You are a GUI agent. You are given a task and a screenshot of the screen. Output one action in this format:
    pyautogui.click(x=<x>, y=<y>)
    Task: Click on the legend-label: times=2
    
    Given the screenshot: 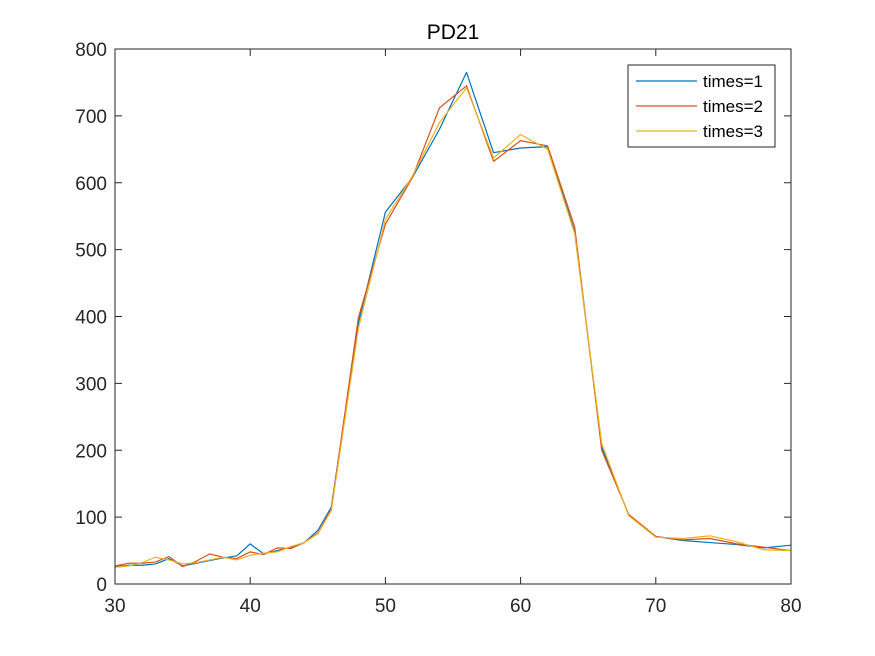 What is the action you would take?
    pyautogui.click(x=733, y=106)
    